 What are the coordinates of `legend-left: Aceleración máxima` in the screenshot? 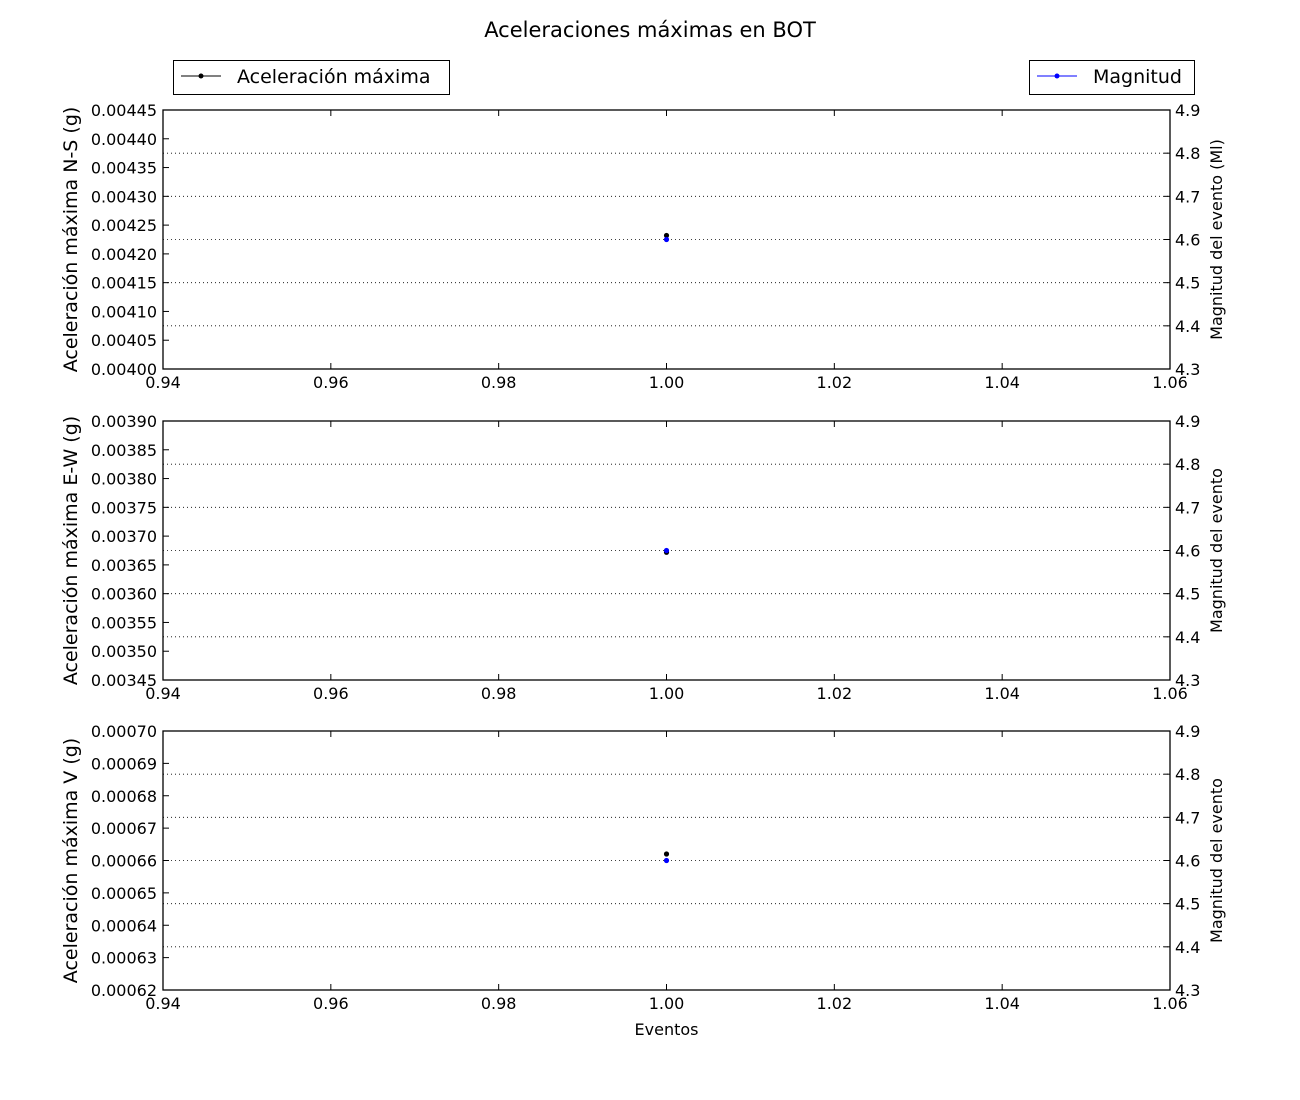 It's located at (311, 77).